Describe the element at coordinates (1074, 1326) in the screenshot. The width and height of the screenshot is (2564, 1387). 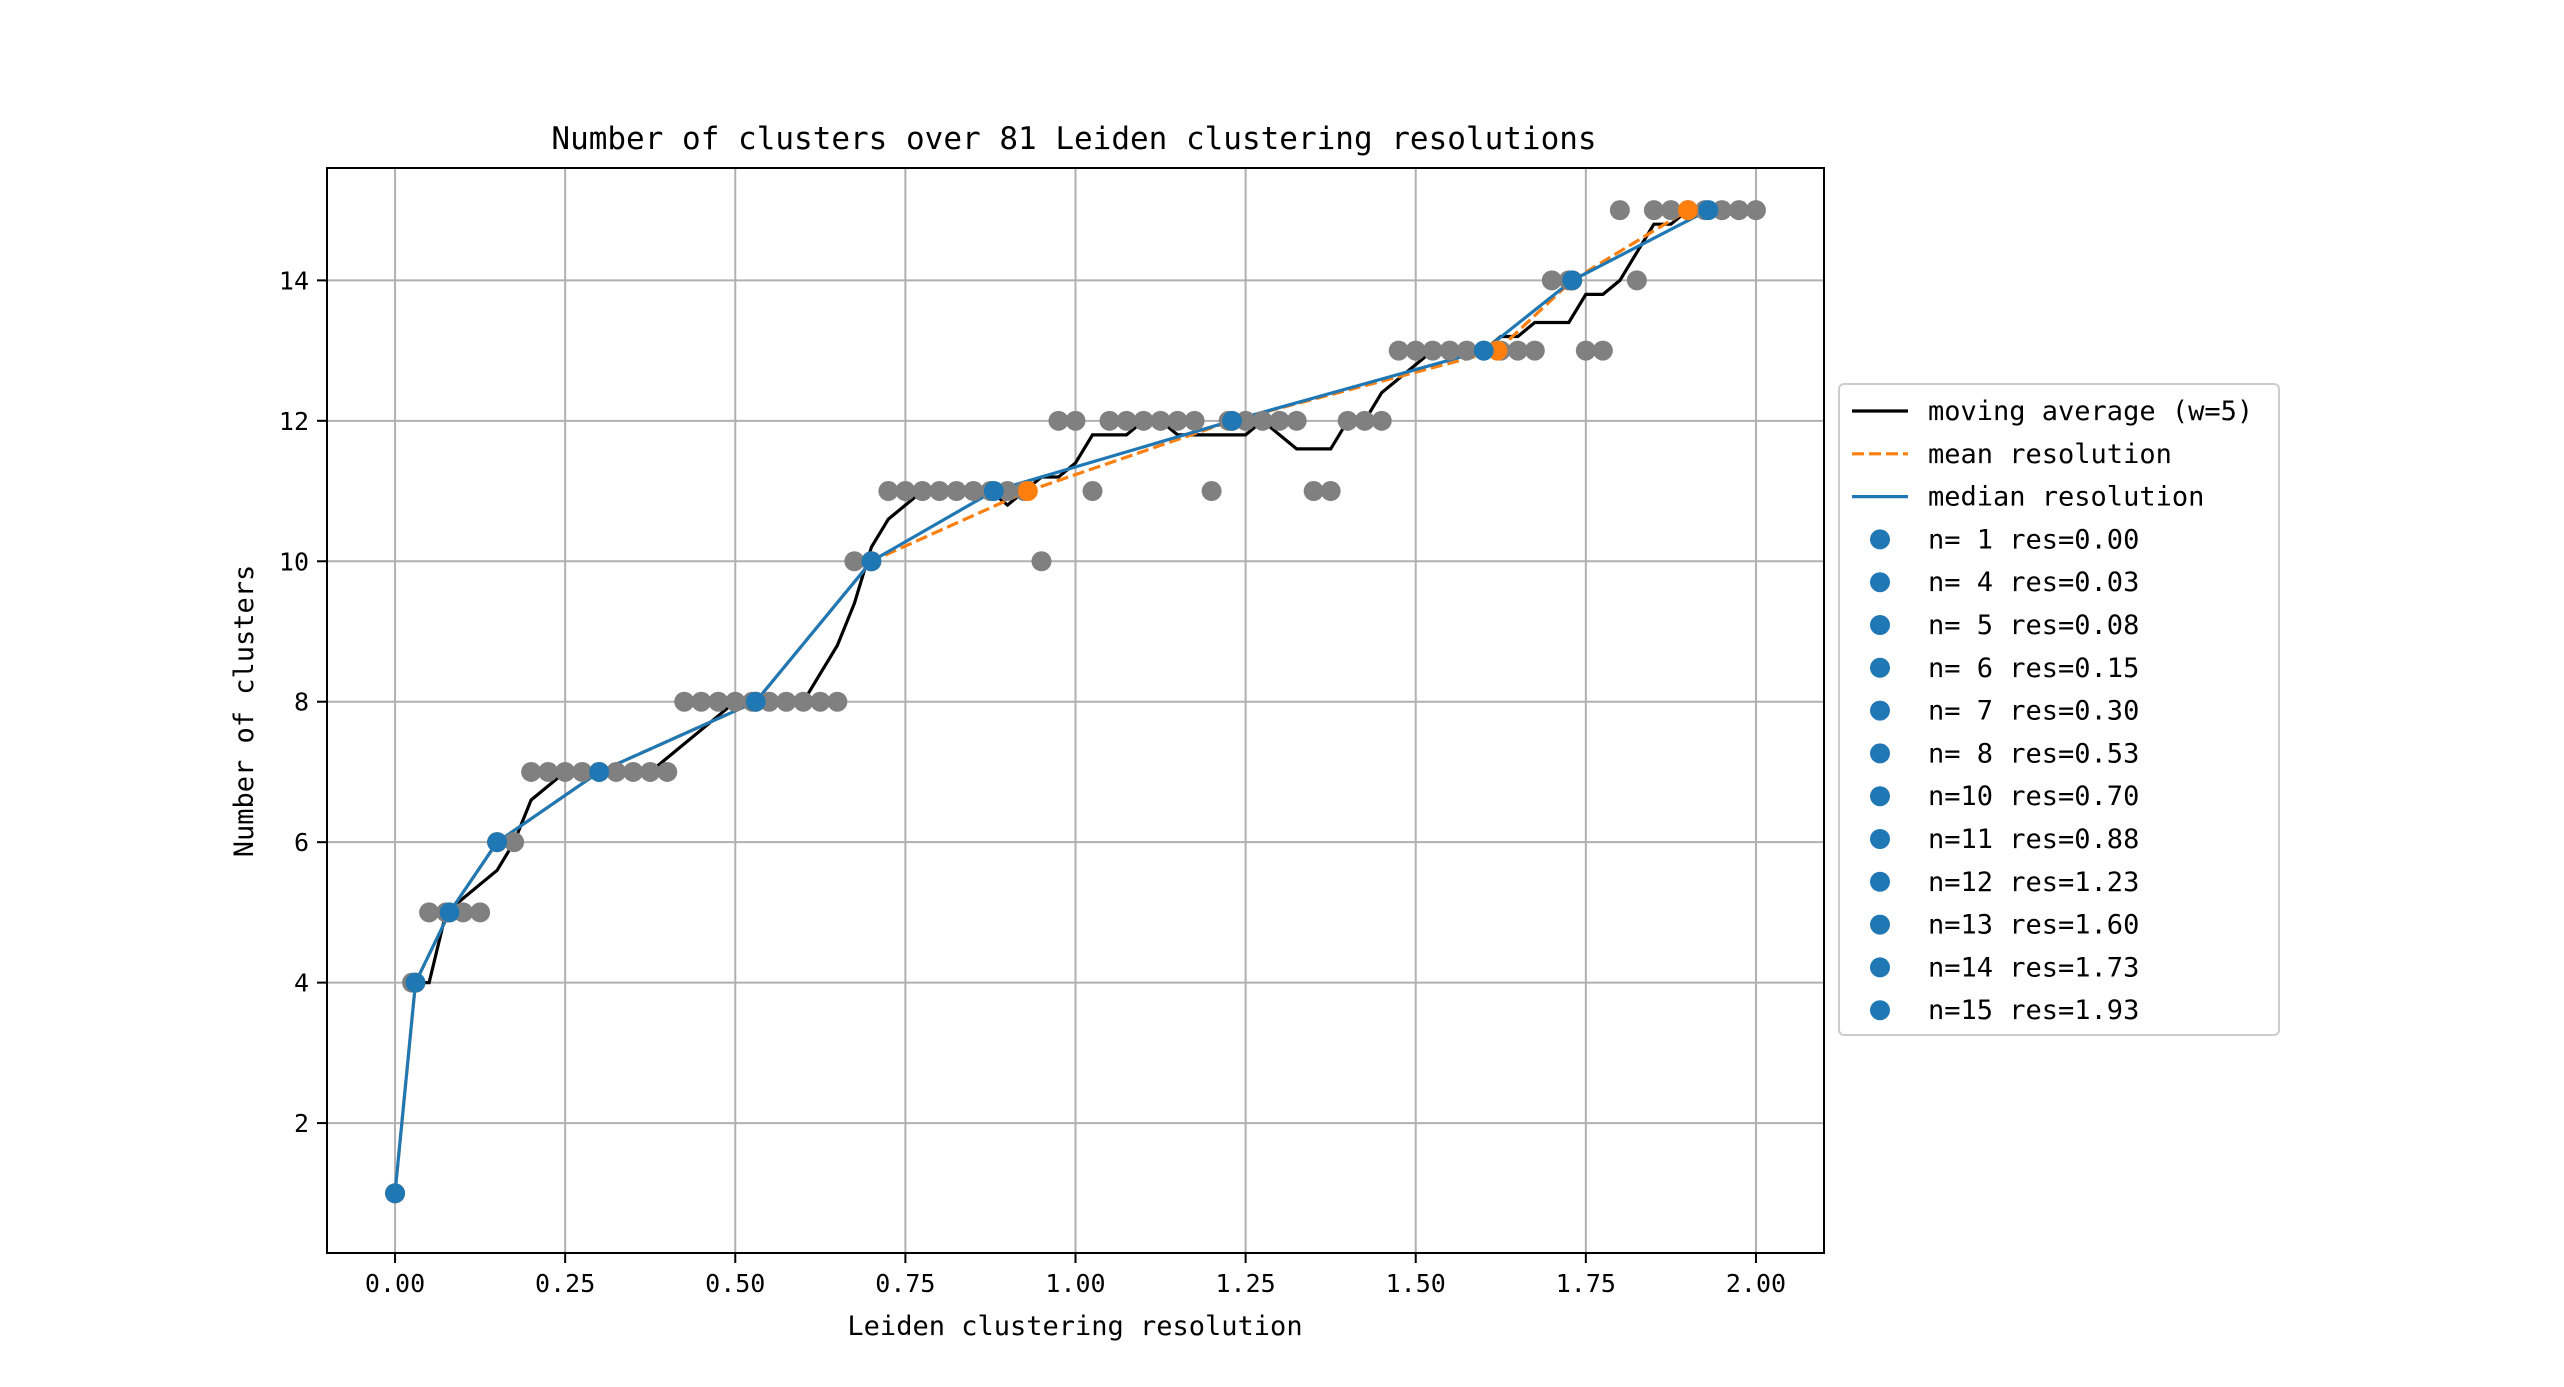
I see `x-axis-label: Leiden clustering resolution` at that location.